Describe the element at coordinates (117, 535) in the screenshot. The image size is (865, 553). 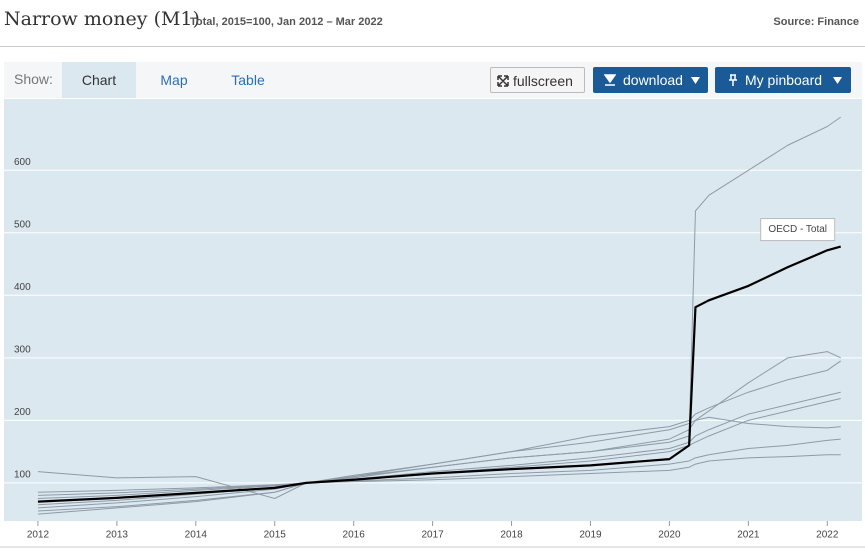
I see `x-tick-label: 2013` at that location.